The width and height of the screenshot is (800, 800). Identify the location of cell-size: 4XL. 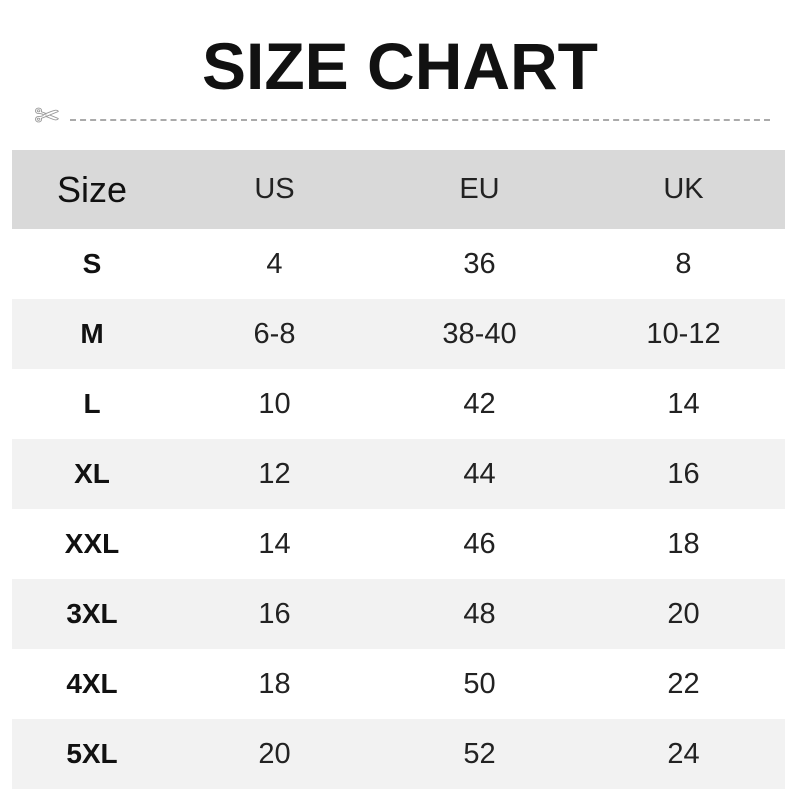
(92, 683).